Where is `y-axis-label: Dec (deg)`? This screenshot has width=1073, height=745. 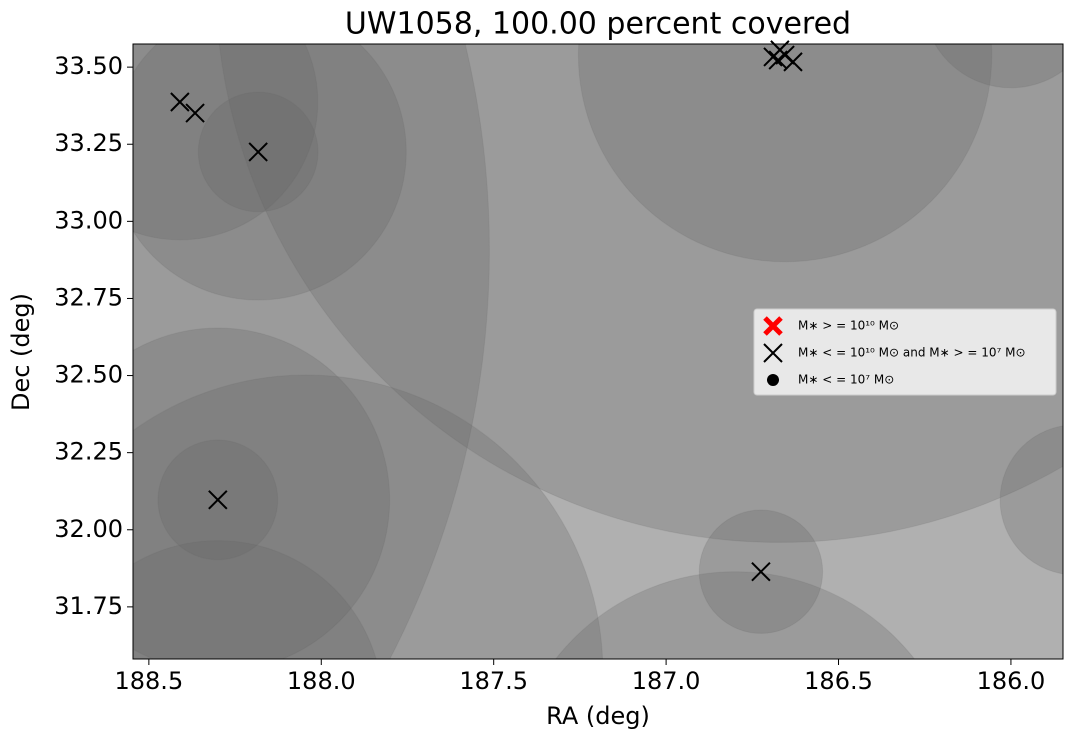
y-axis-label: Dec (deg) is located at coordinates (21, 352).